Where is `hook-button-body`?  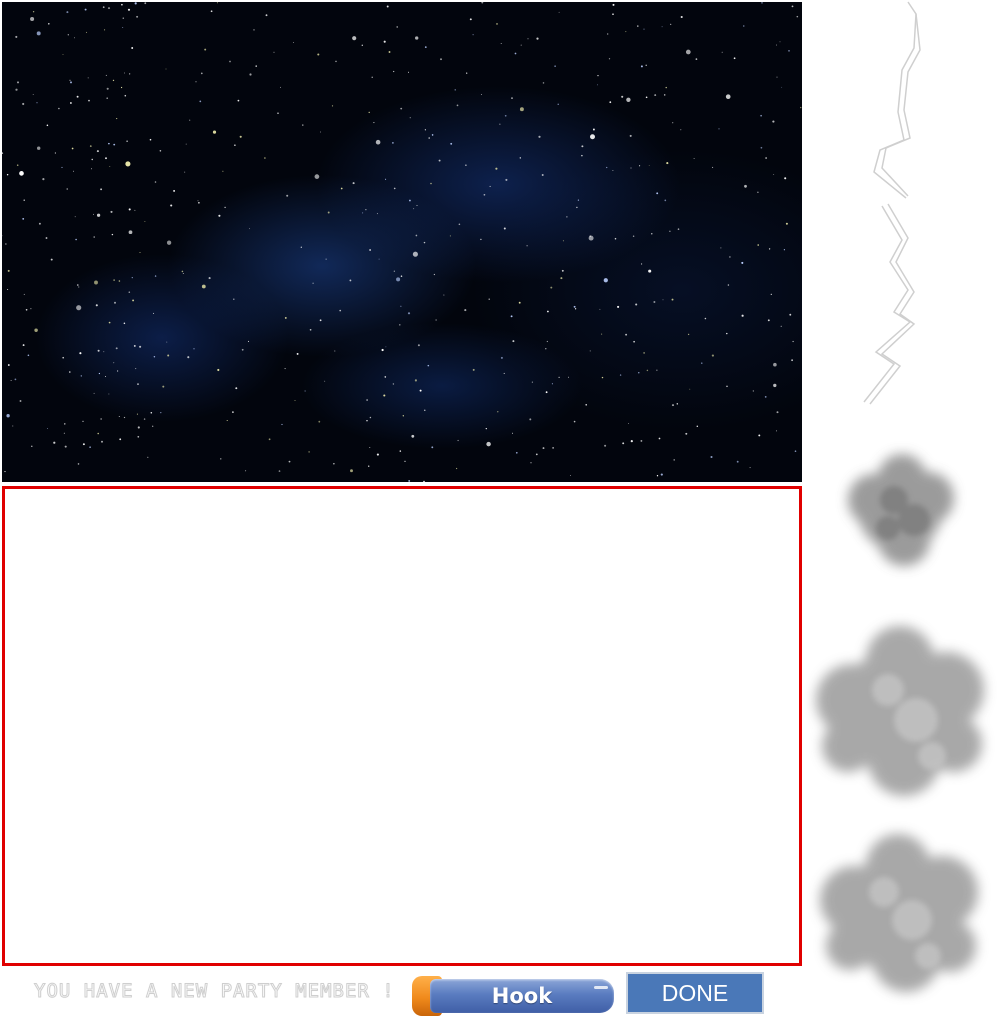
hook-button-body is located at coordinates (522, 996).